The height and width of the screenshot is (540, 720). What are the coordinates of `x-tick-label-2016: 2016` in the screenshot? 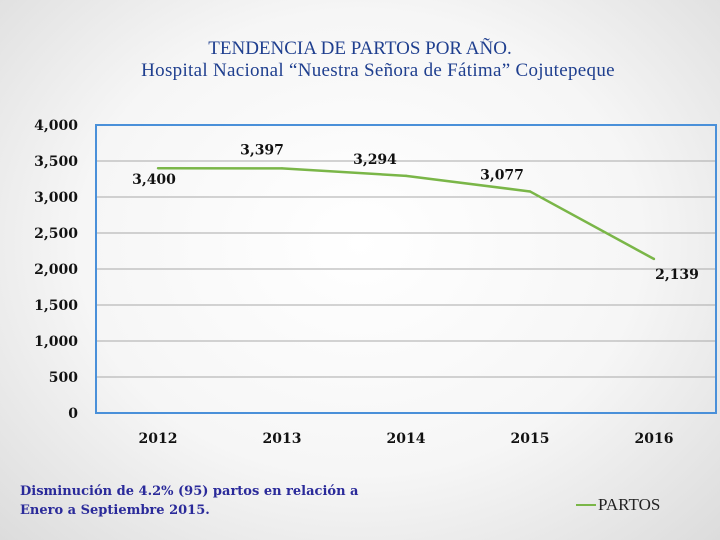 It's located at (654, 439).